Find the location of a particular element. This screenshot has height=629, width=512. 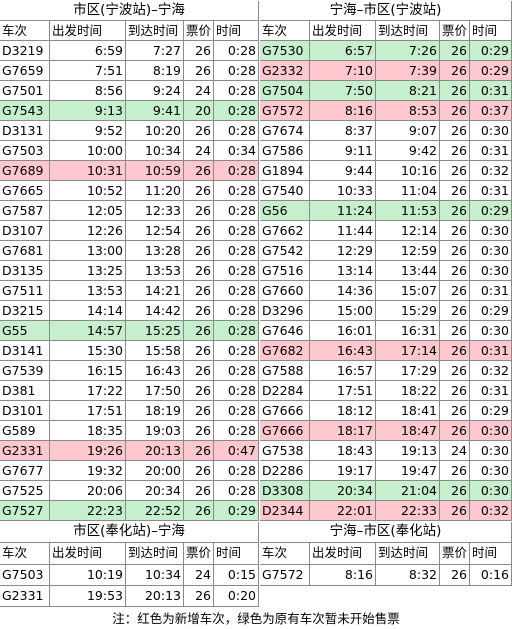

table-title: 市区(宁波站)–宁海 is located at coordinates (129, 11).